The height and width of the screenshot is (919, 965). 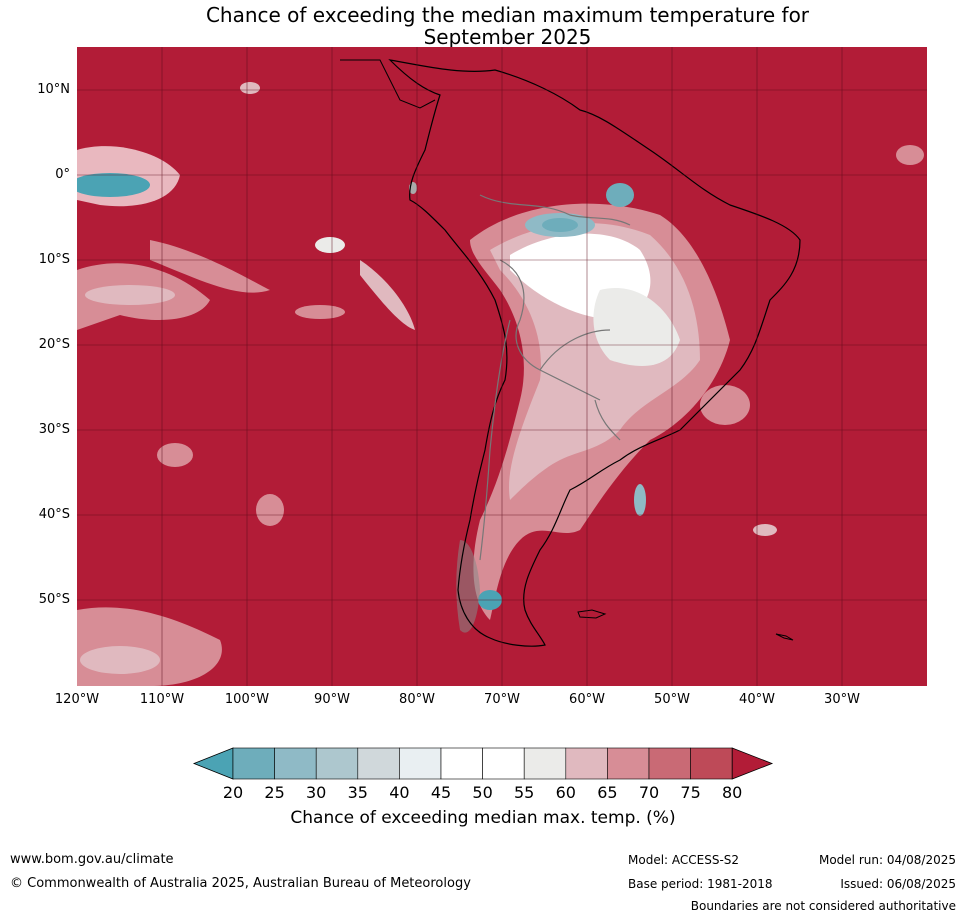 What do you see at coordinates (690, 792) in the screenshot?
I see `colorbar-tick-label: 75` at bounding box center [690, 792].